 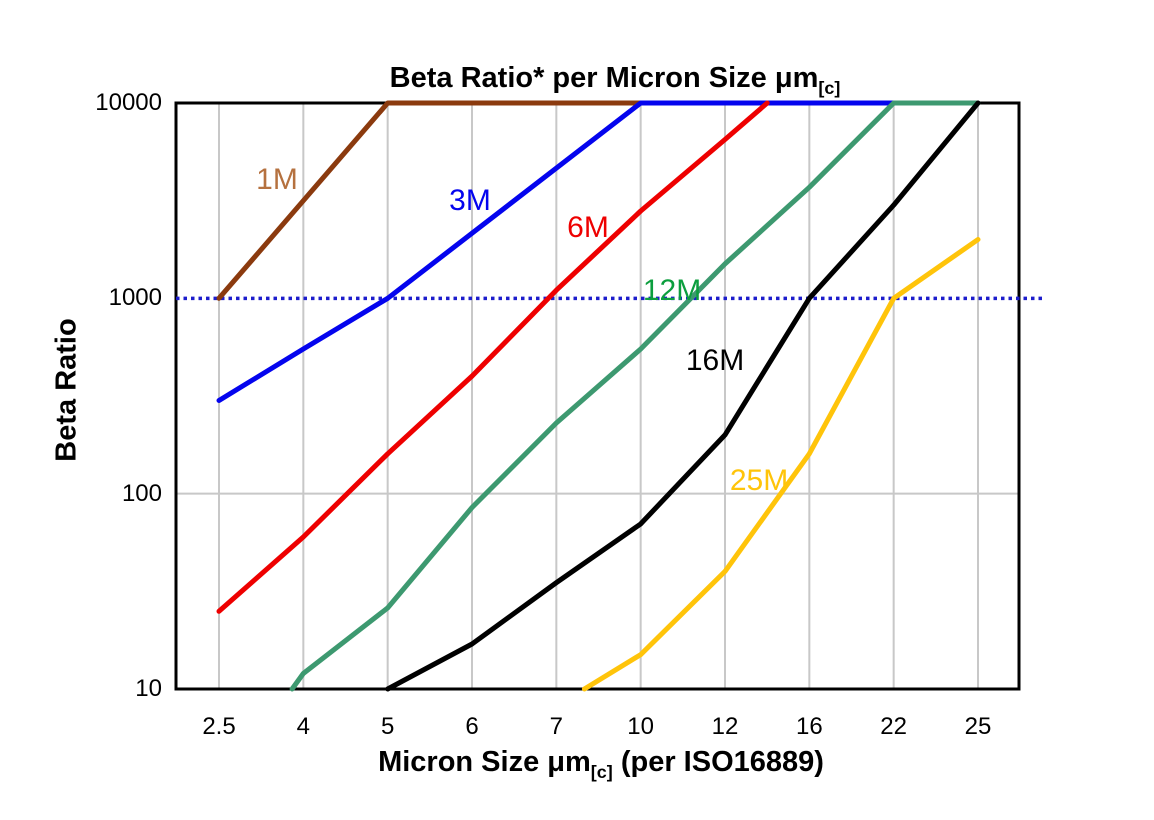 What do you see at coordinates (588, 227) in the screenshot?
I see `series-label-6M: 6M` at bounding box center [588, 227].